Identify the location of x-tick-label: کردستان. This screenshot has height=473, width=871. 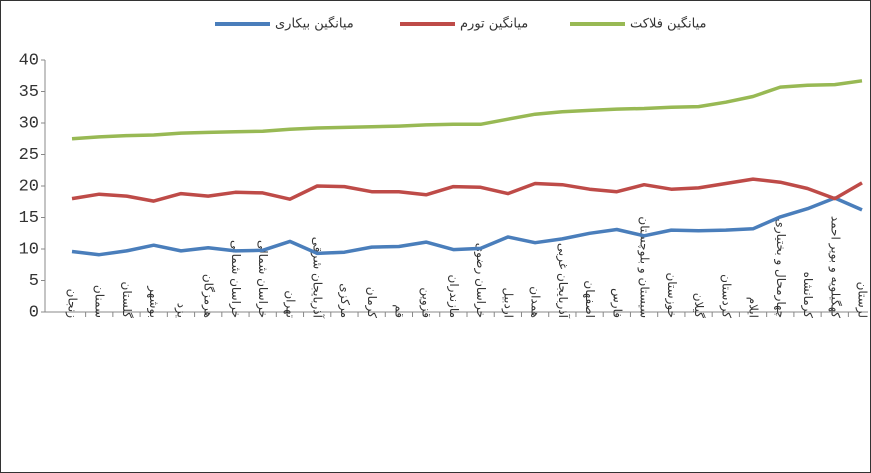
(725, 296).